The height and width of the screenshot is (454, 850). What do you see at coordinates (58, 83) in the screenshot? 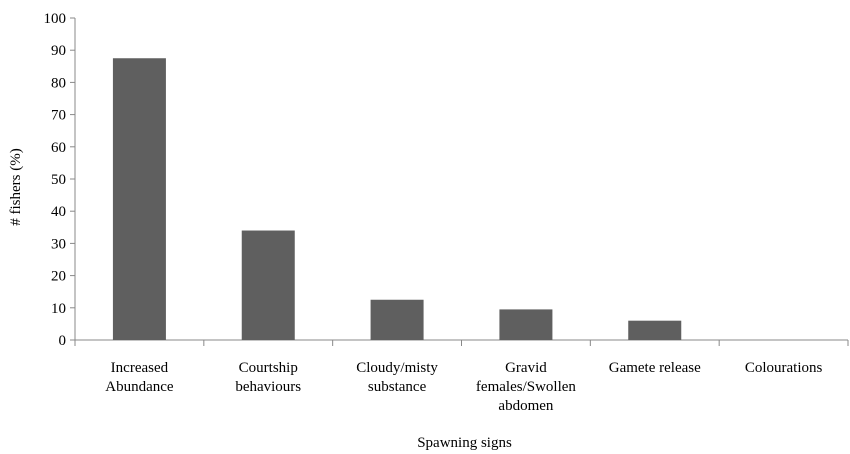
I see `y-tick-label: 80` at bounding box center [58, 83].